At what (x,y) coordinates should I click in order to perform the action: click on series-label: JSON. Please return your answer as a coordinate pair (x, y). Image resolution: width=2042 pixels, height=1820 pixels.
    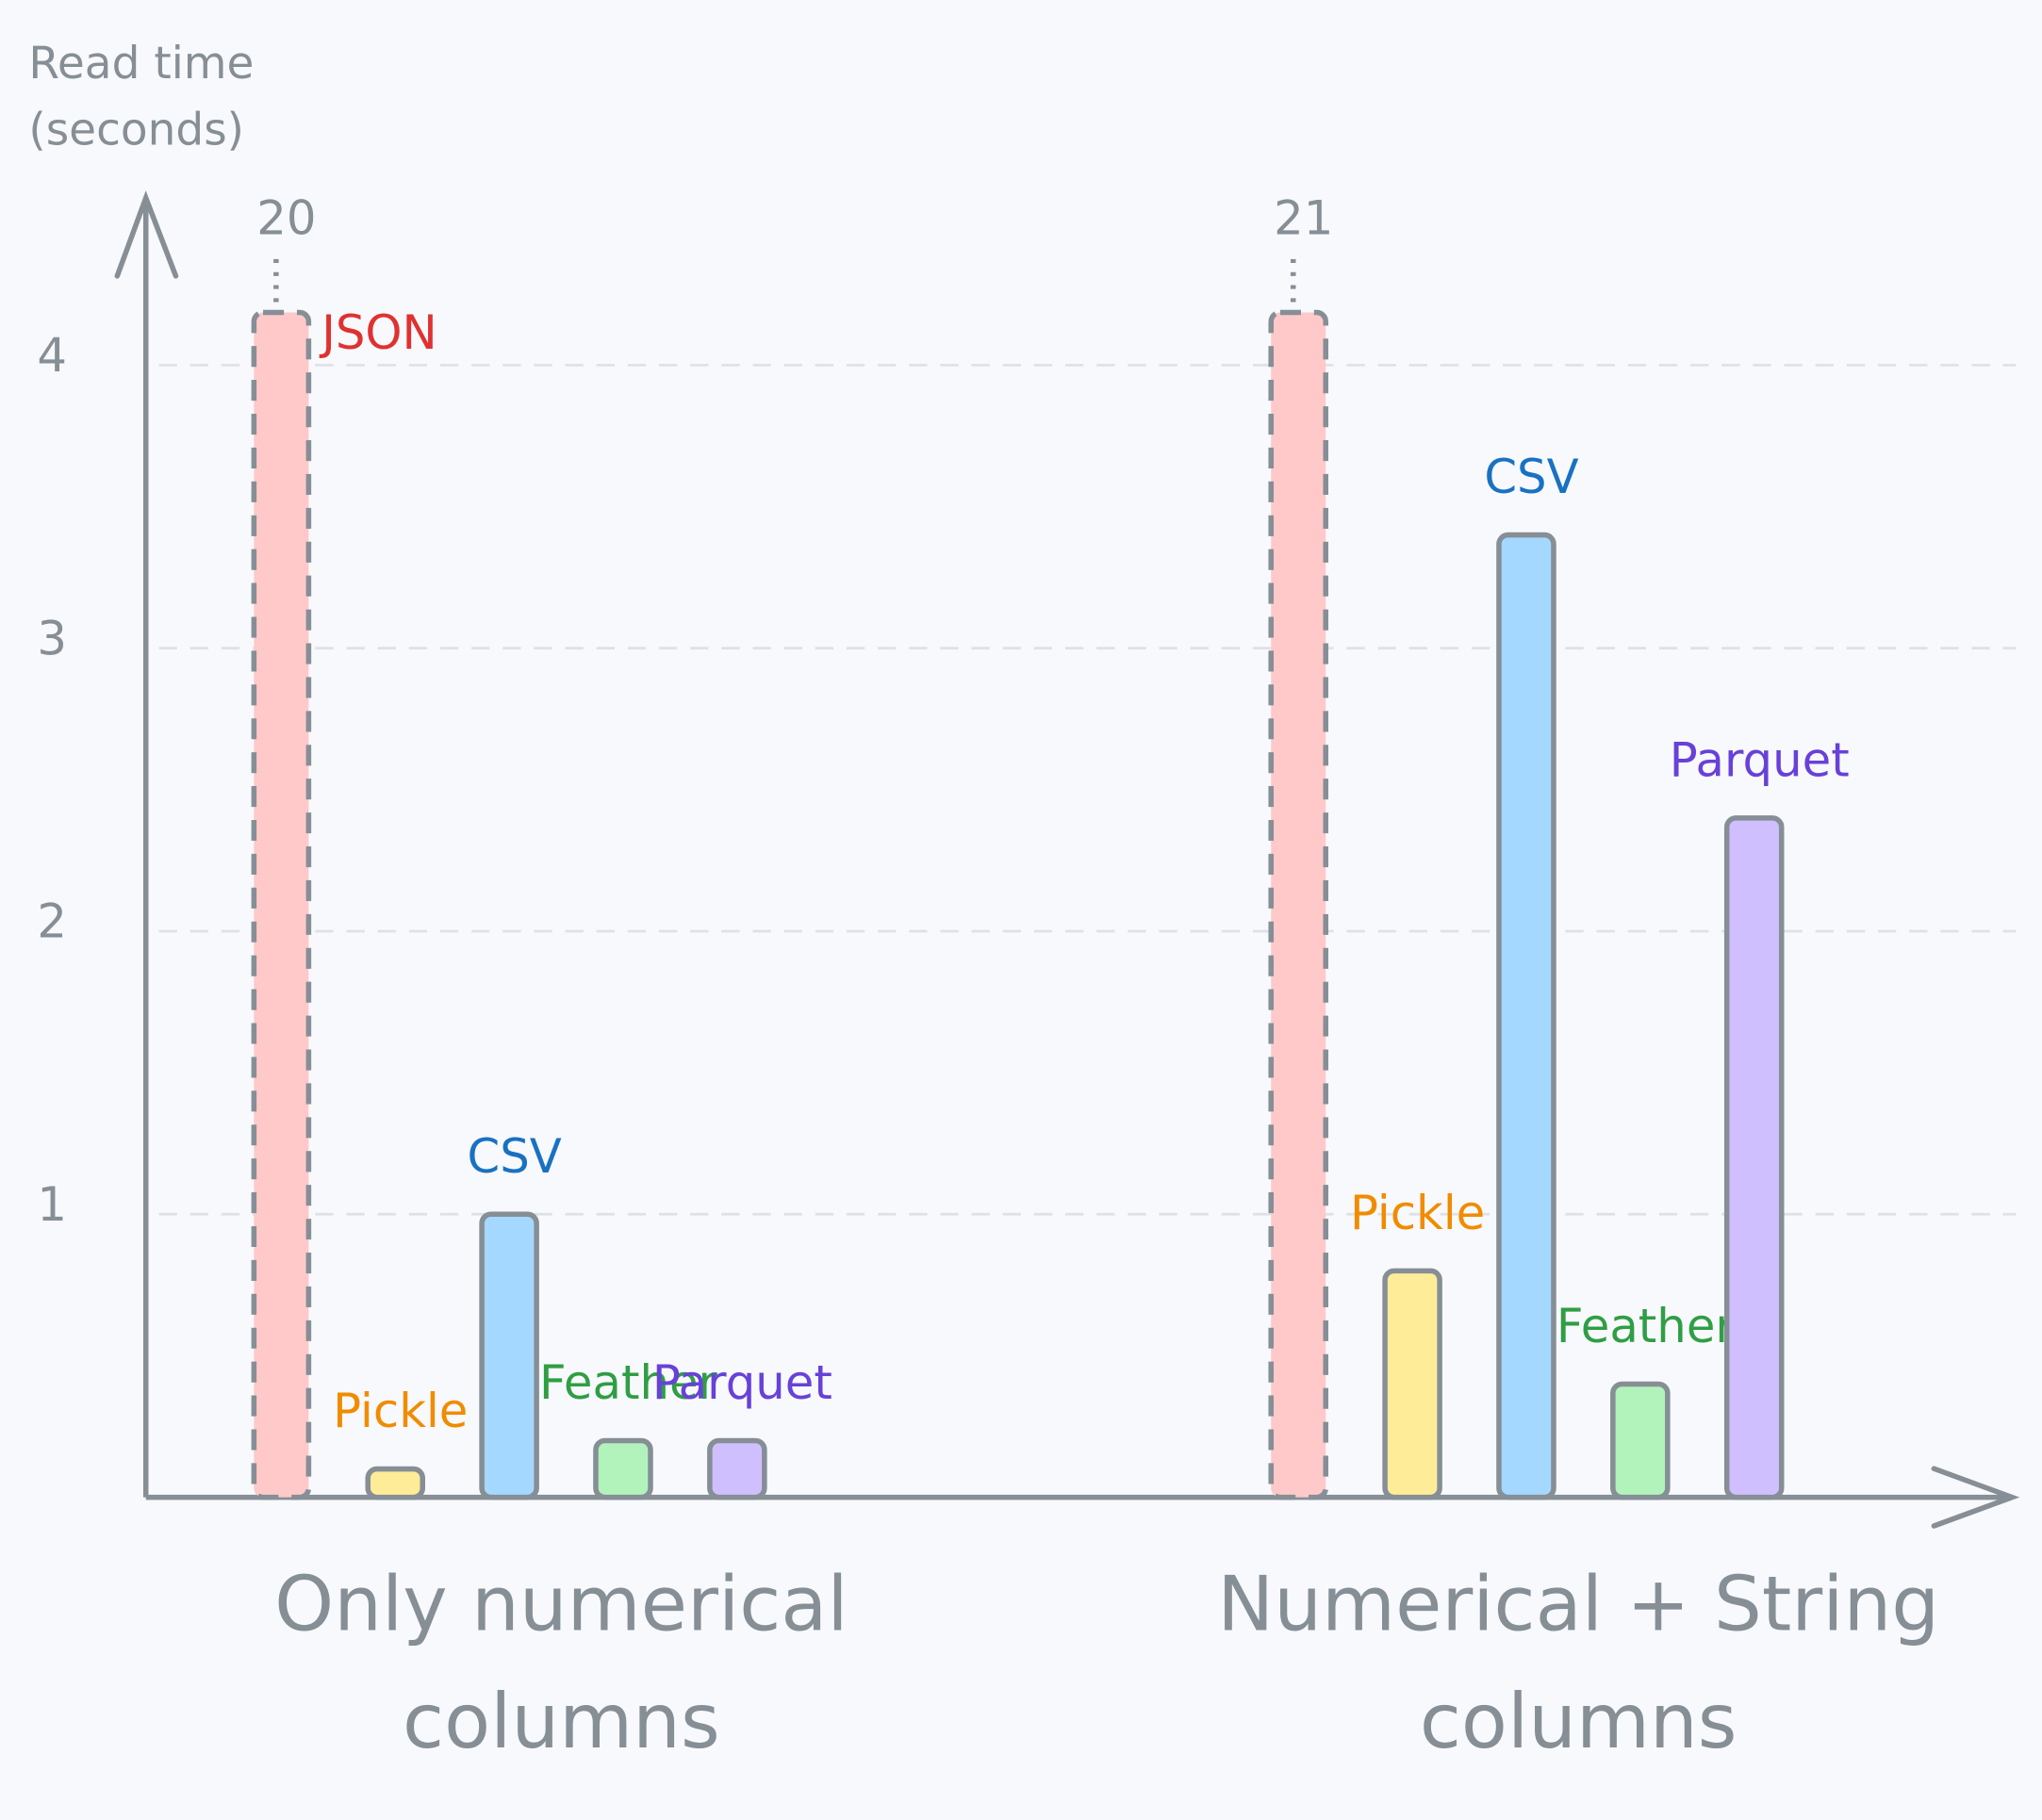
    Looking at the image, I should click on (378, 332).